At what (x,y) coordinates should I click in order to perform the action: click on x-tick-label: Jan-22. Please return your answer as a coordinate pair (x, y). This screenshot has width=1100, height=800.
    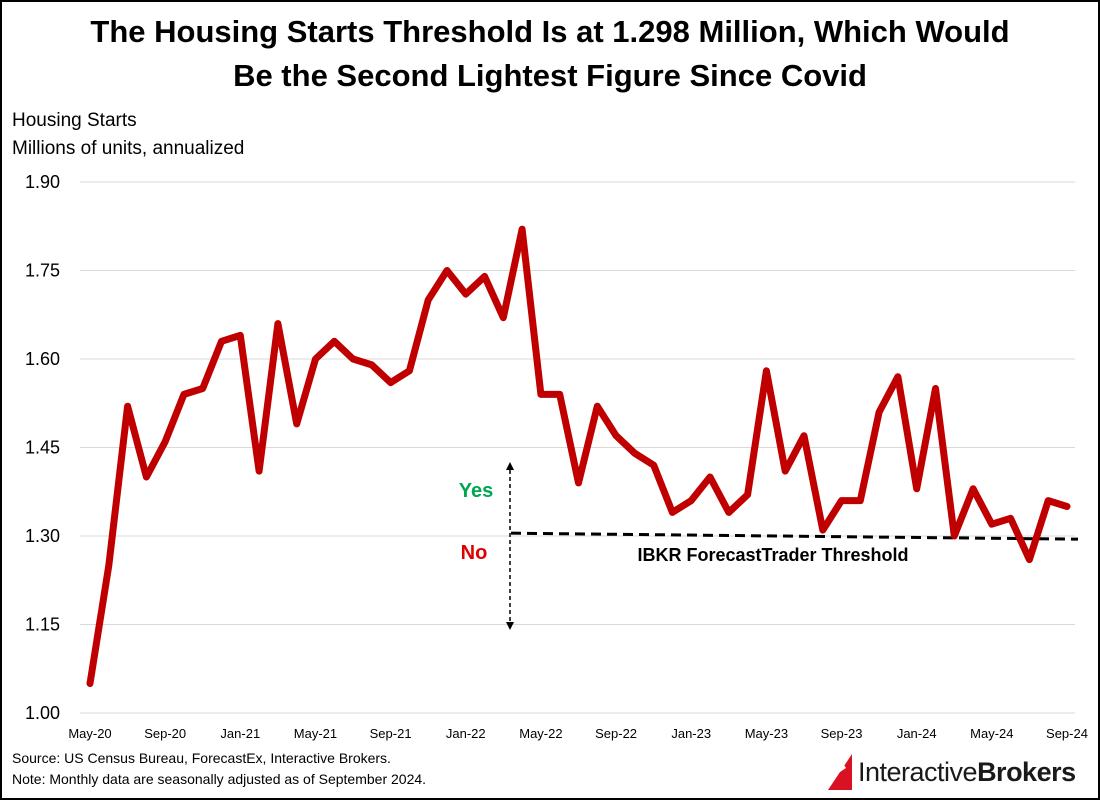
    Looking at the image, I should click on (466, 733).